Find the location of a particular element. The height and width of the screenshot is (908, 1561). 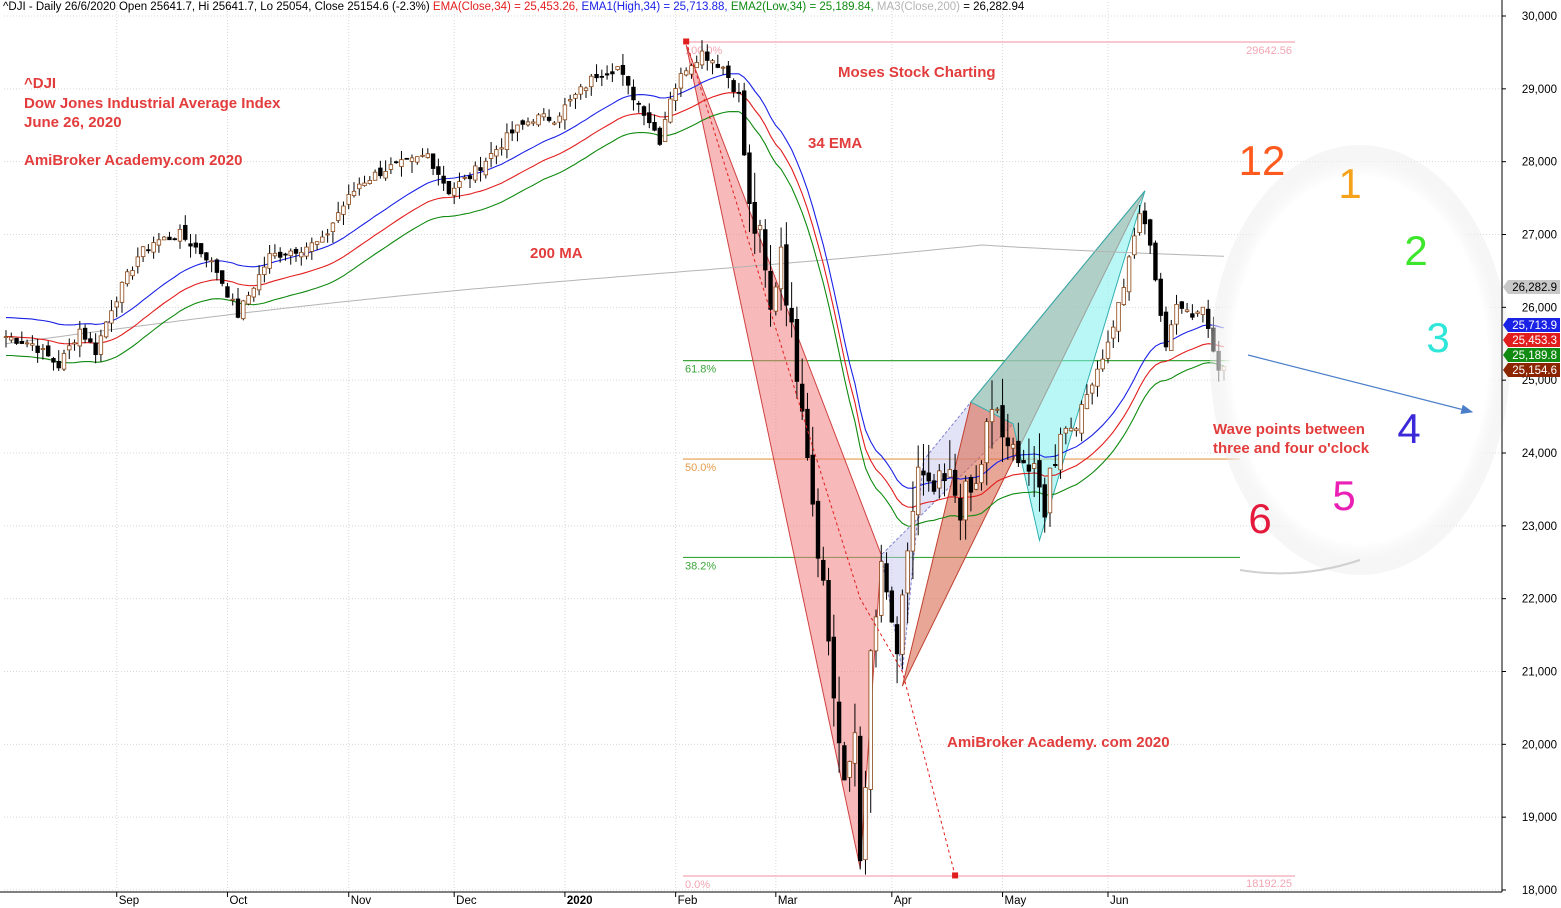

marker-start is located at coordinates (686, 41).